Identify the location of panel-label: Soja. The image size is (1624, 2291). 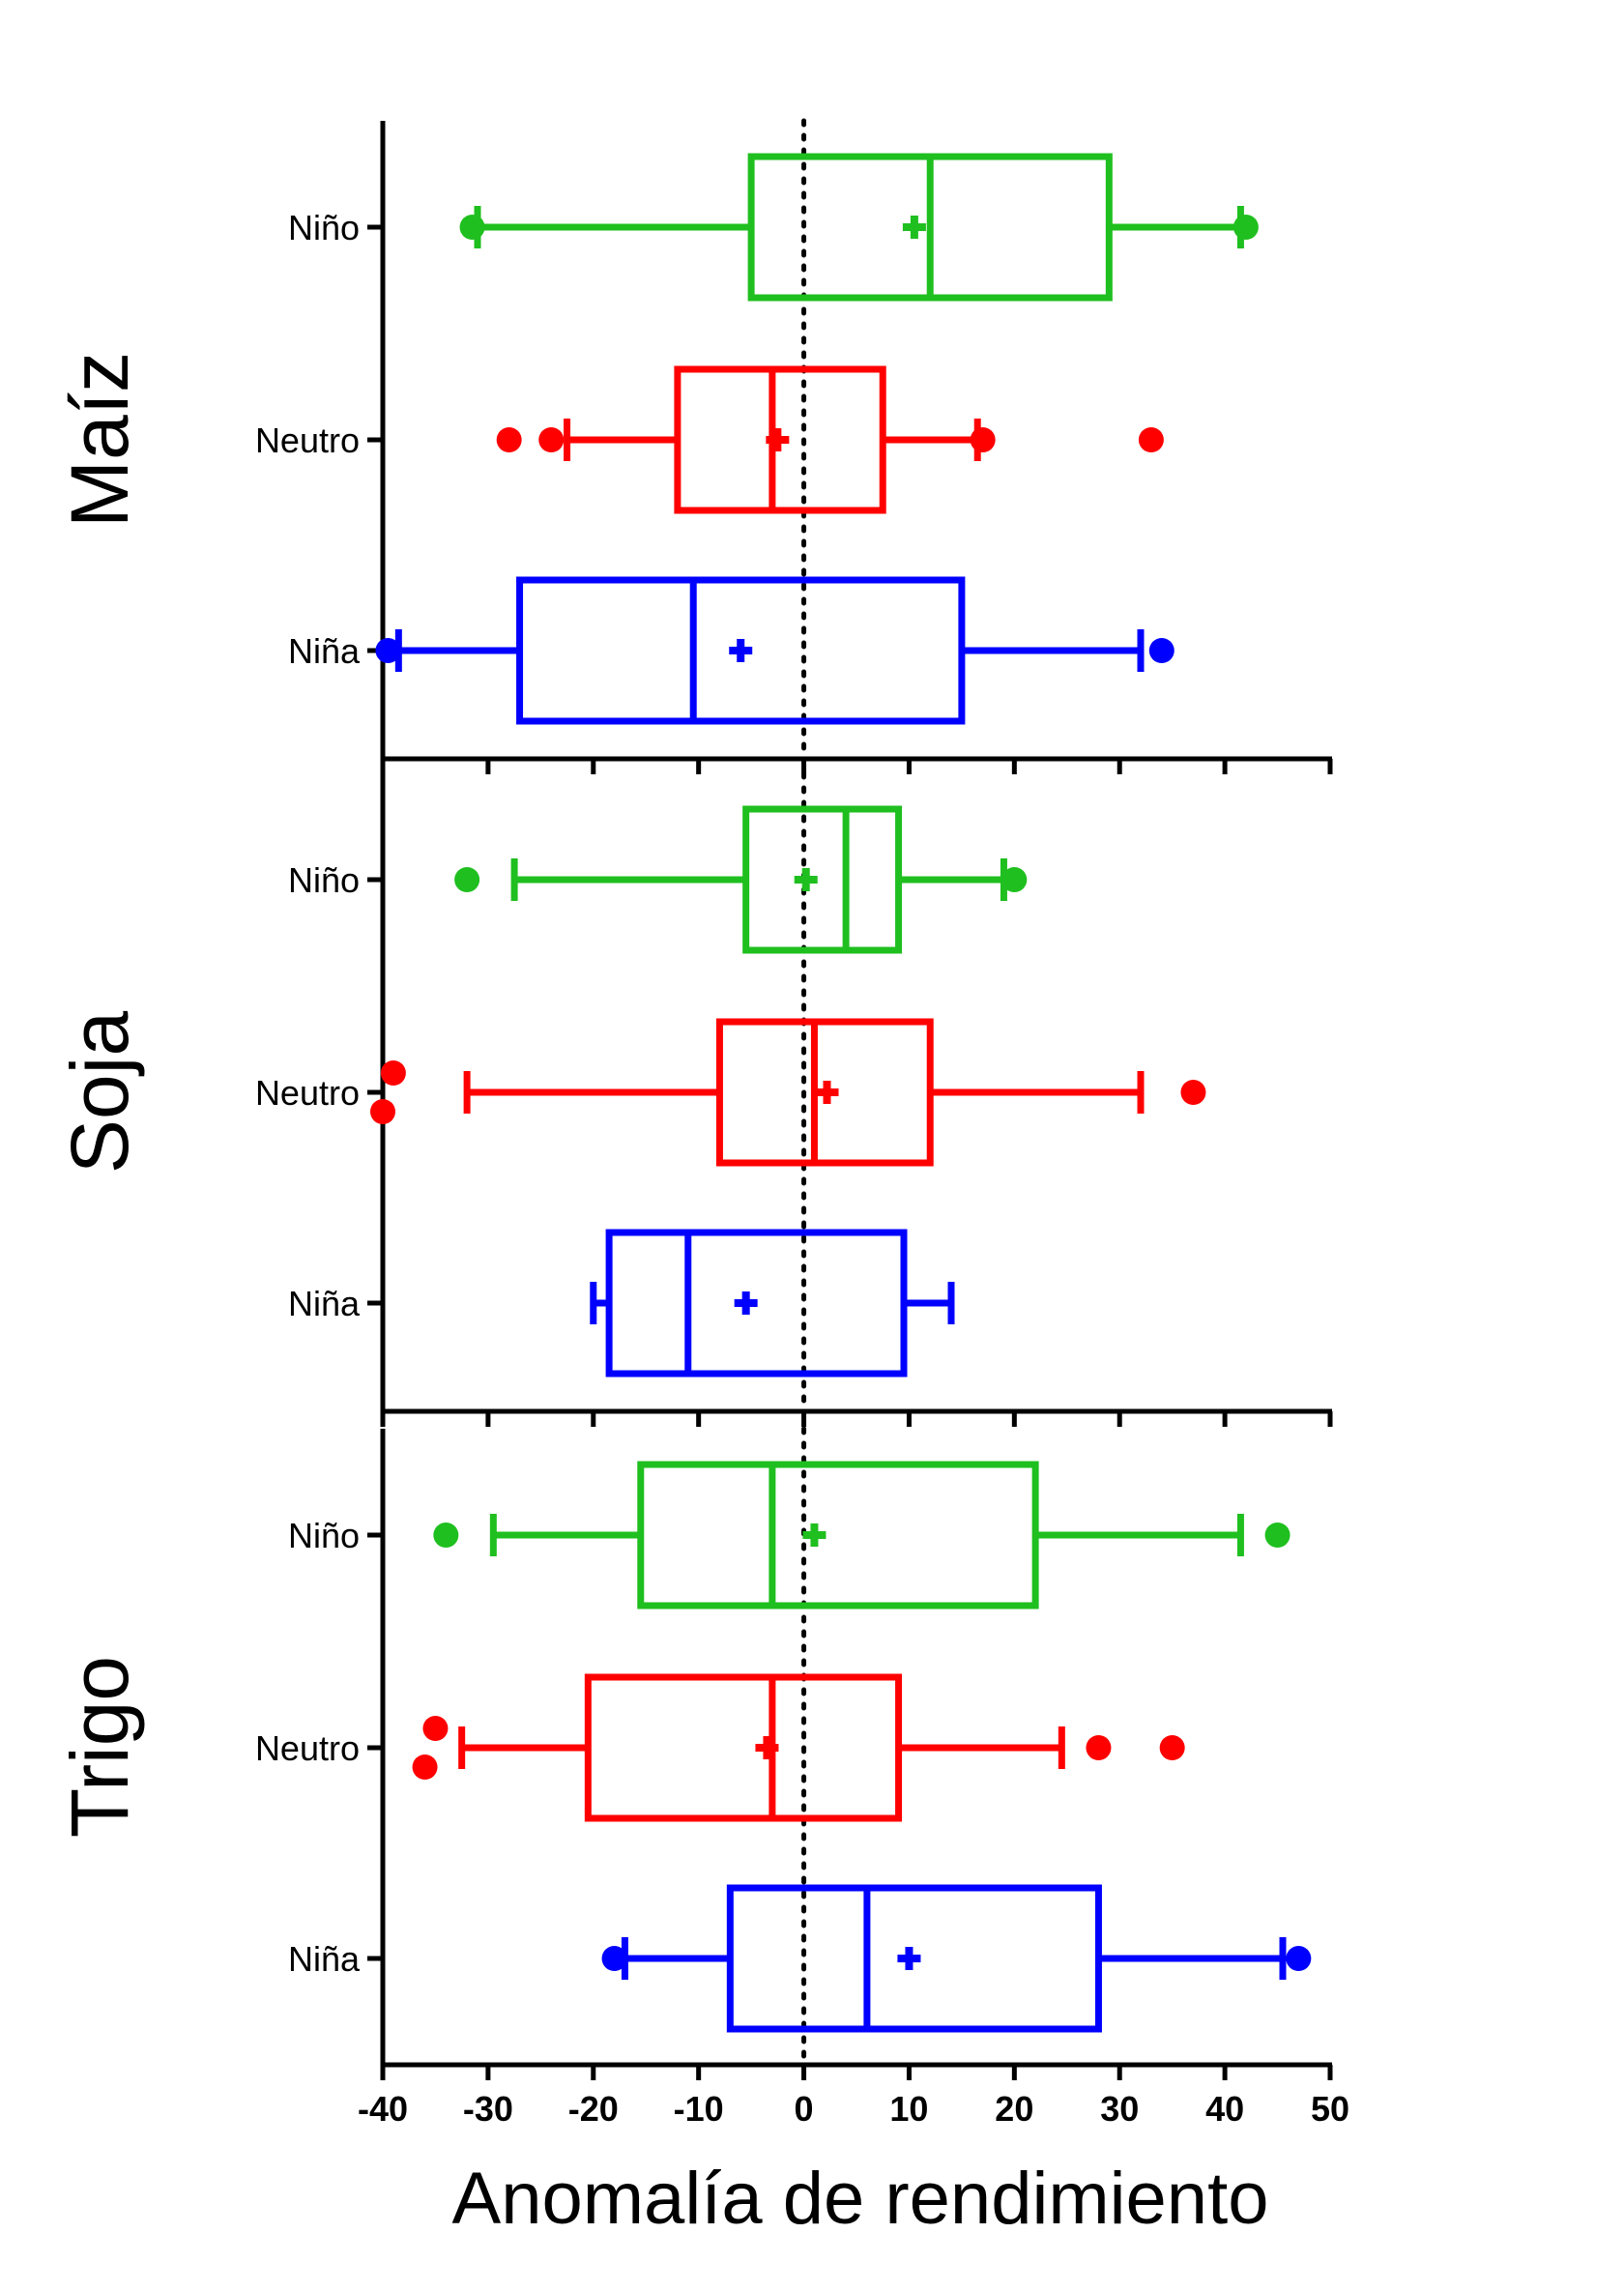
(100, 1092).